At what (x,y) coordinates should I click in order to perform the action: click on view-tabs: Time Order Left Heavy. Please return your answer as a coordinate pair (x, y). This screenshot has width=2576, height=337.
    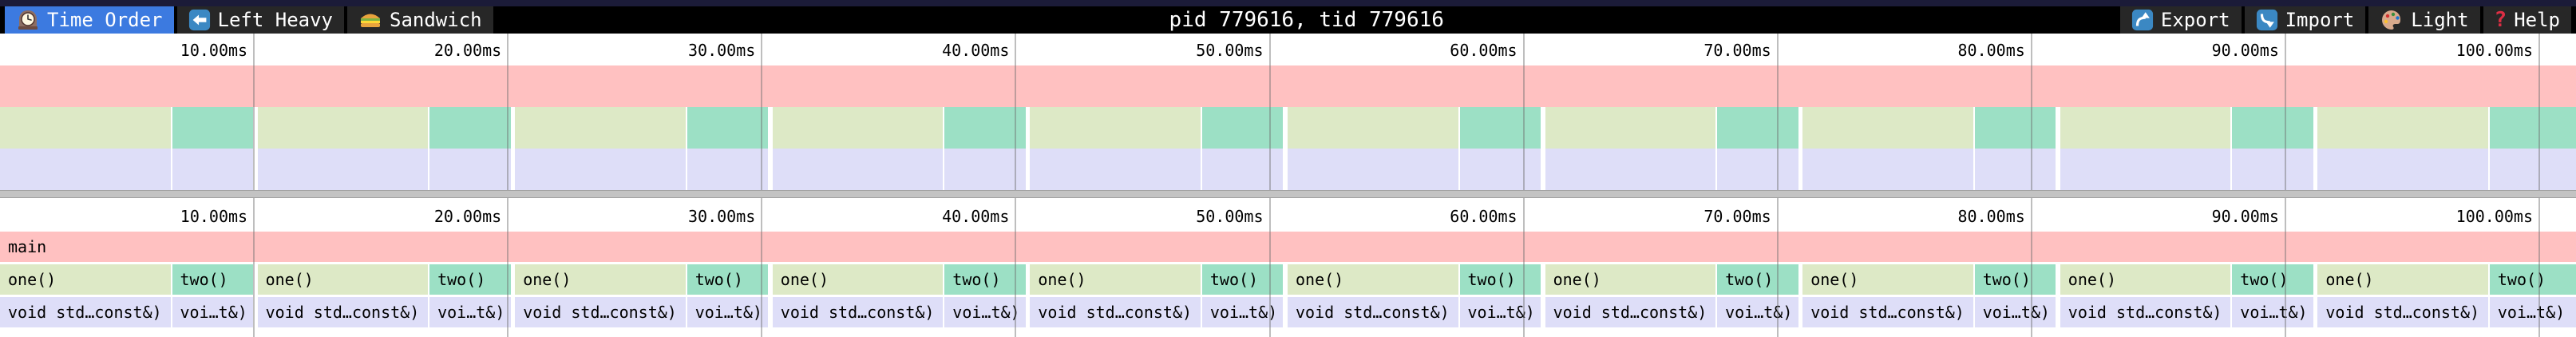
    Looking at the image, I should click on (249, 20).